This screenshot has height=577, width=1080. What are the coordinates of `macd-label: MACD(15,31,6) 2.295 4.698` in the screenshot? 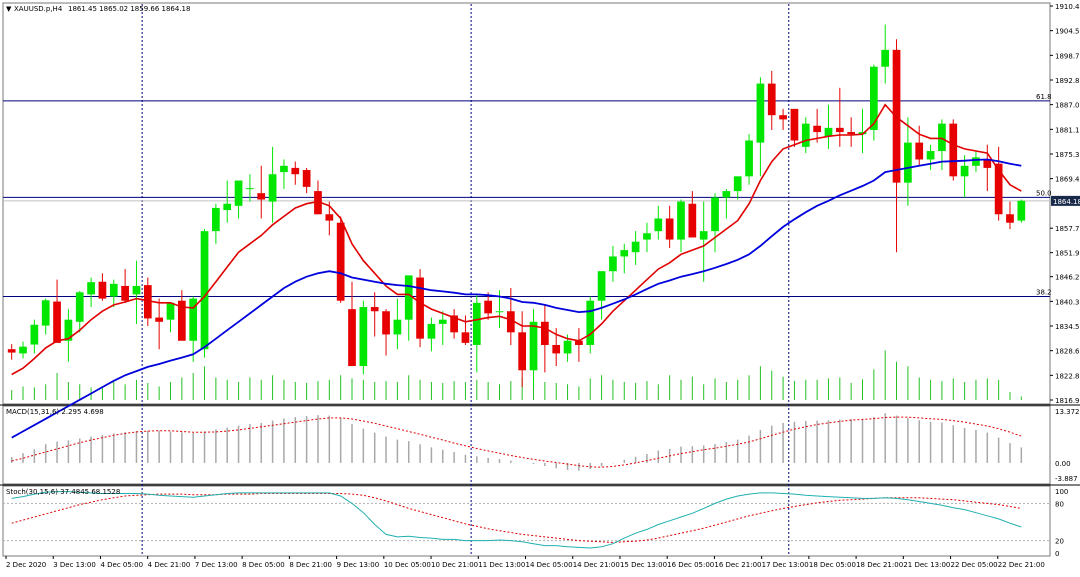 It's located at (55, 412).